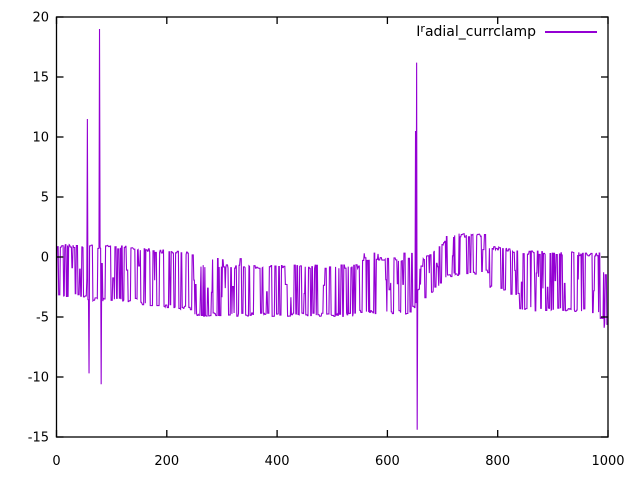 This screenshot has height=480, width=640. Describe the element at coordinates (497, 461) in the screenshot. I see `x-tick-label: 800` at that location.